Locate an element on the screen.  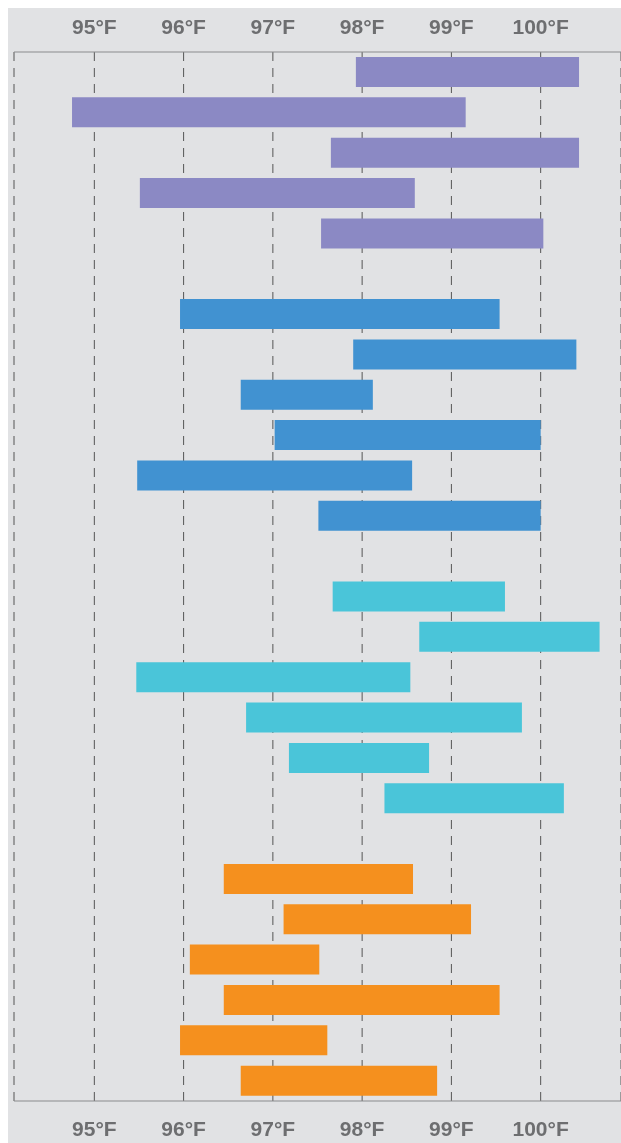
x2-tick-label: 95°F is located at coordinates (94, 26).